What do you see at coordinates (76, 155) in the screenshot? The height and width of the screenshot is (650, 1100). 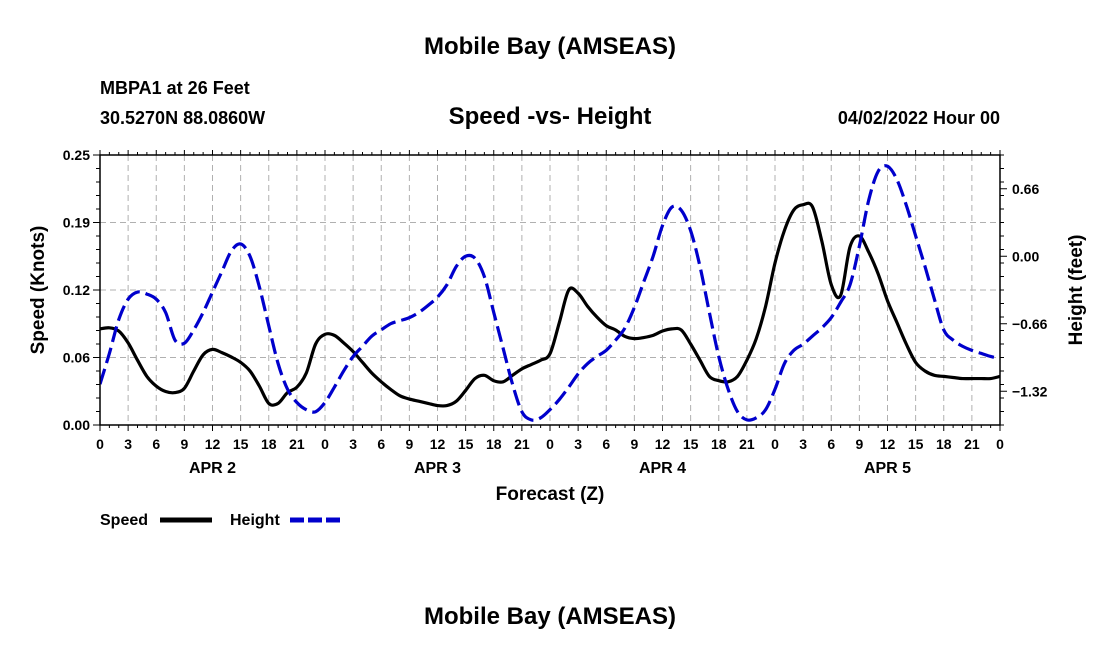 I see `y-tick-label: 0.25` at bounding box center [76, 155].